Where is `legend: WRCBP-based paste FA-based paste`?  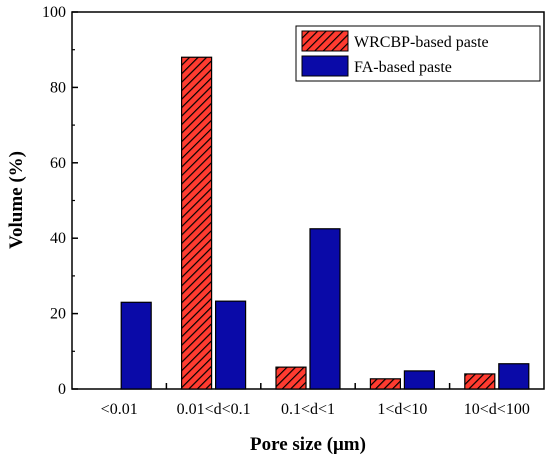
legend: WRCBP-based paste FA-based paste is located at coordinates (418, 53).